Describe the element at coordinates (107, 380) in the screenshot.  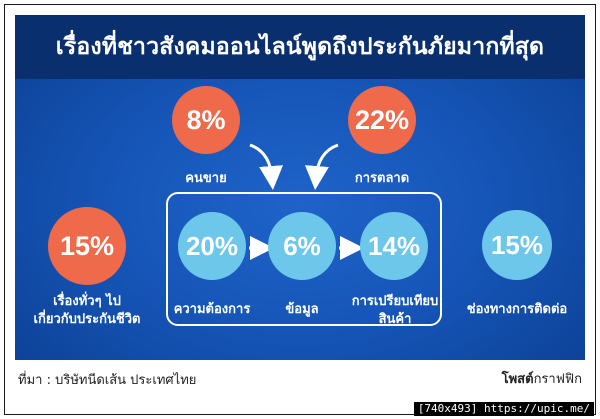
I see `source-credit: ที่มา : บริษัทนีดเส้น ประเทศไทย` at that location.